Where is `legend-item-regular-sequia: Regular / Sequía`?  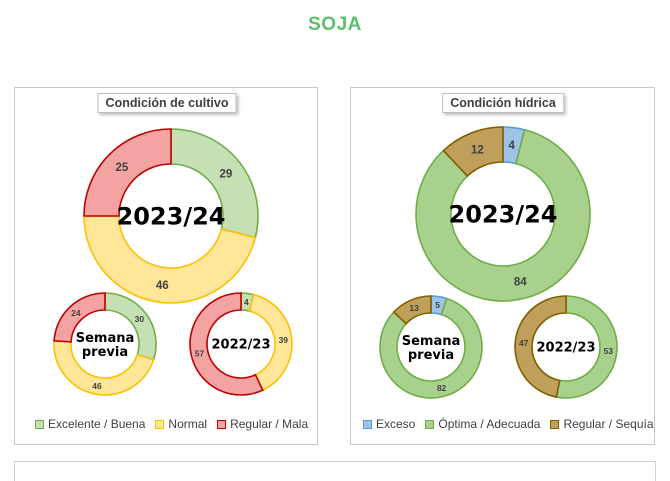 legend-item-regular-sequia: Regular / Sequía is located at coordinates (602, 424).